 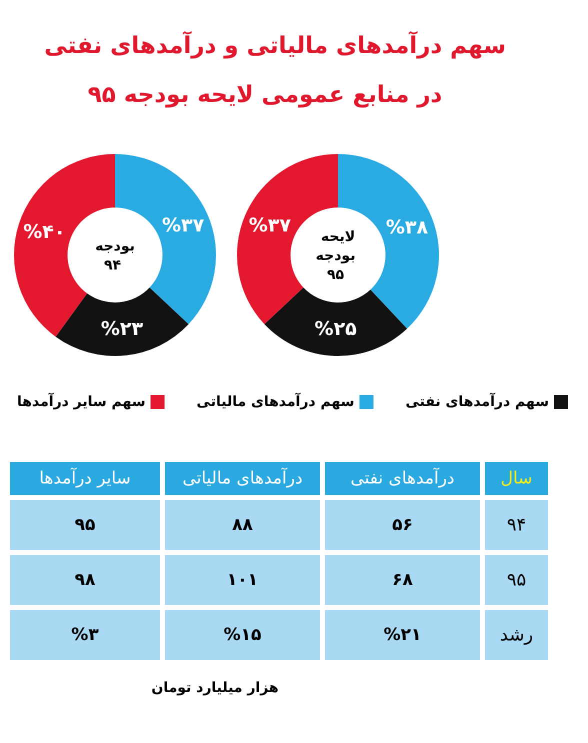 What do you see at coordinates (516, 580) in the screenshot?
I see `text: ۹۵` at bounding box center [516, 580].